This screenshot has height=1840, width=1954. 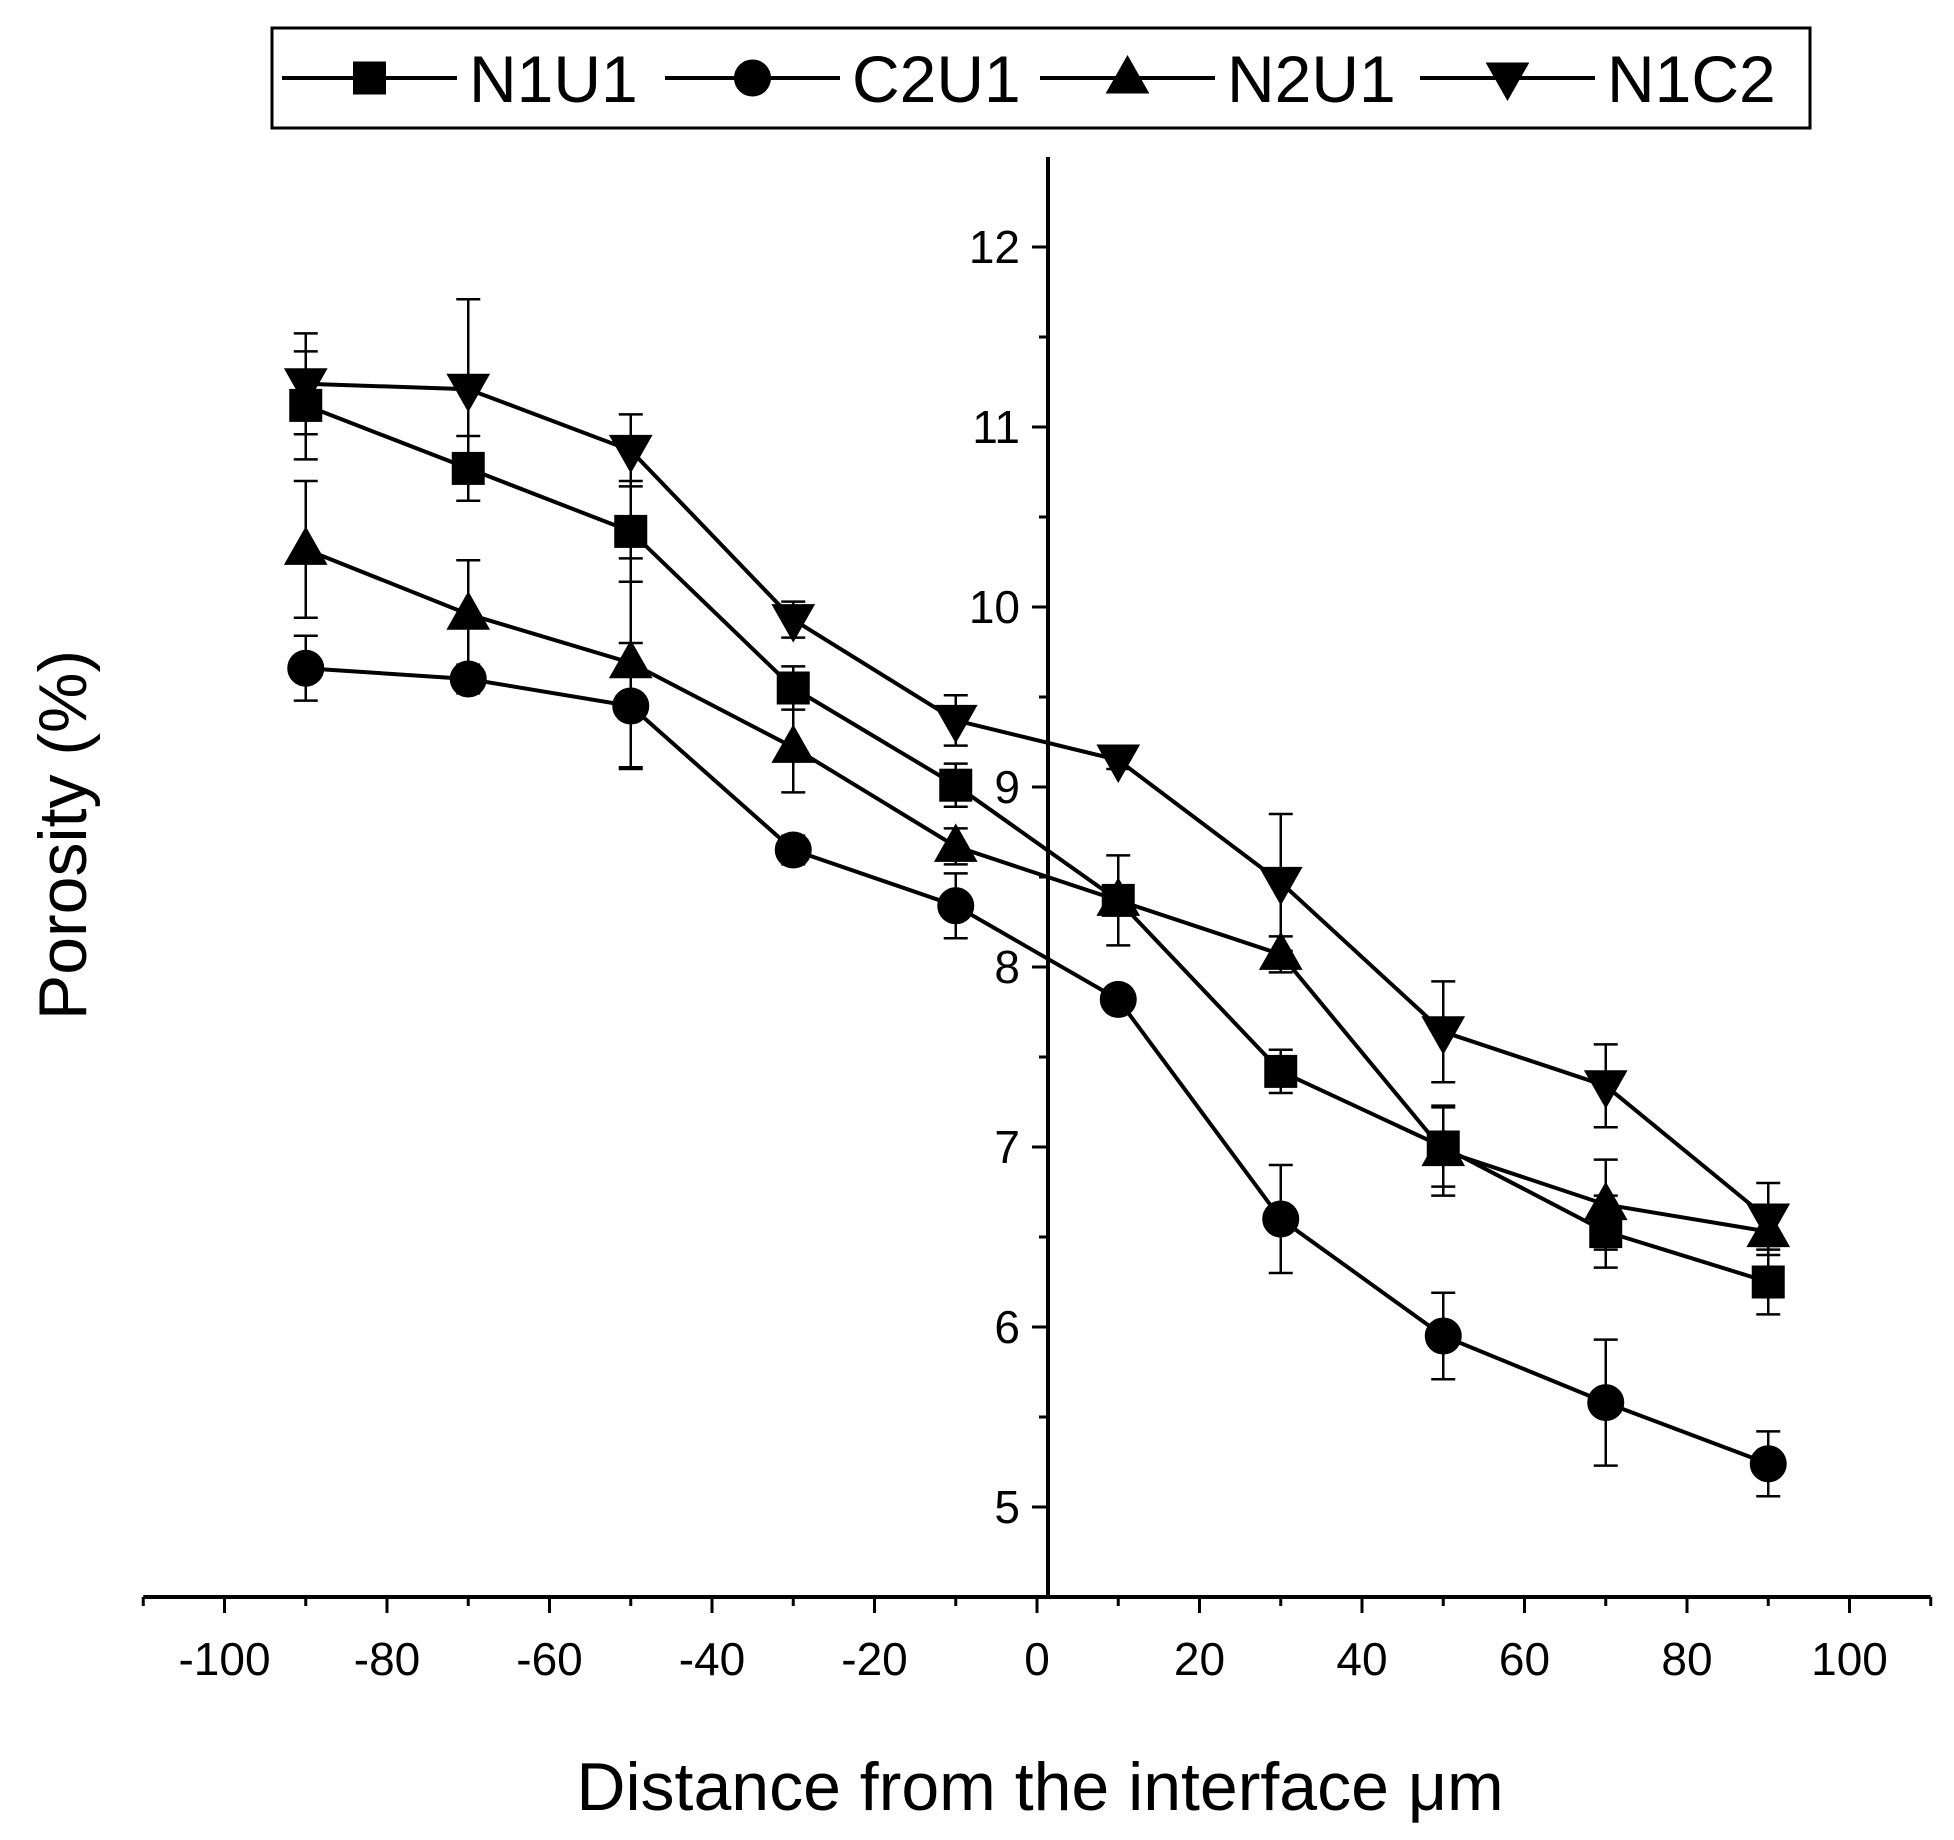 I want to click on x-axis-title: Distance from the interface μm, so click(x=1039, y=1787).